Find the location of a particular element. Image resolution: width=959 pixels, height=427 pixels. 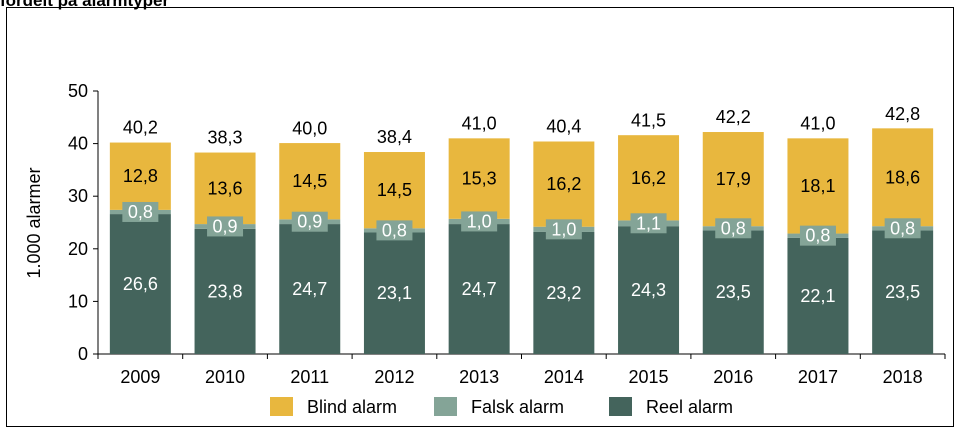

data-label-reel: 22,1 is located at coordinates (817, 296).